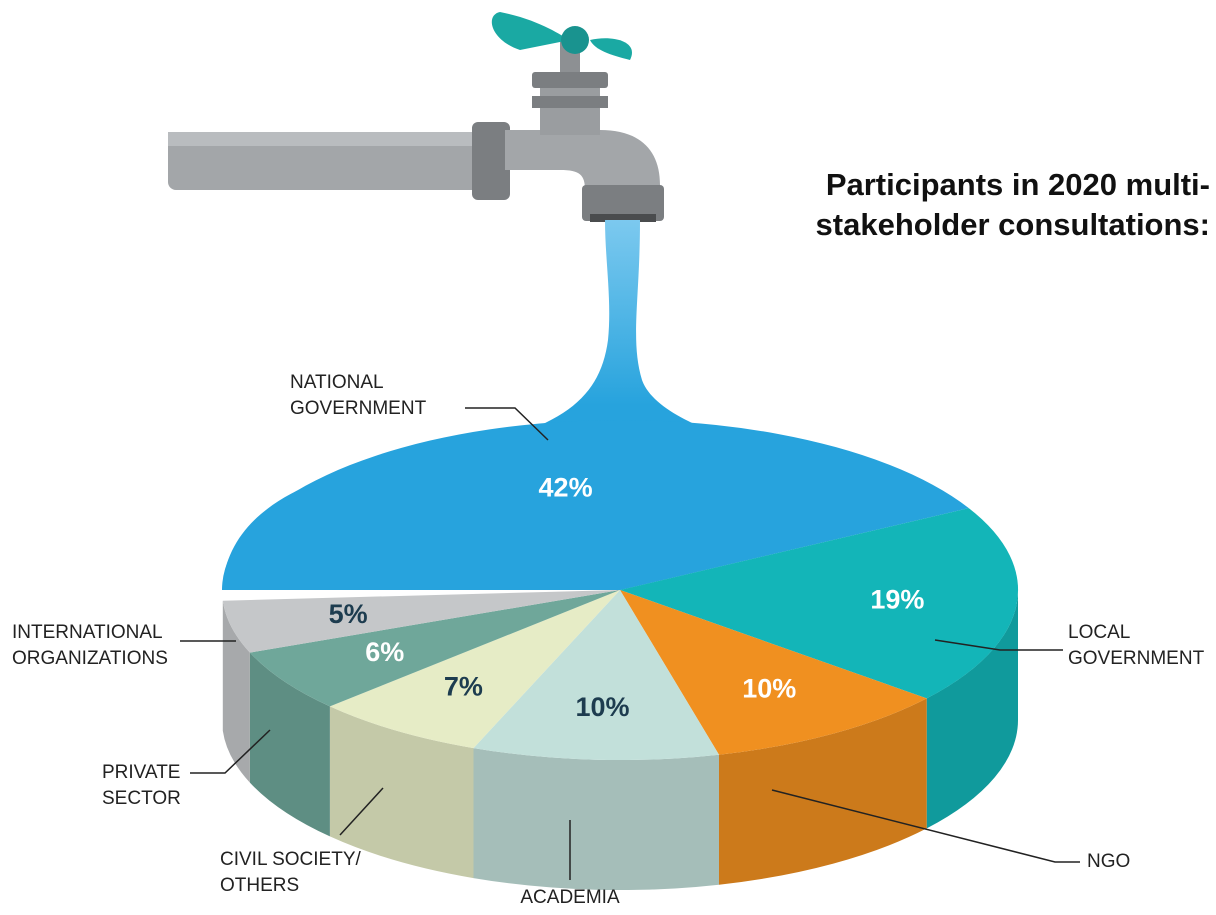  What do you see at coordinates (384, 652) in the screenshot?
I see `value-label: 6%` at bounding box center [384, 652].